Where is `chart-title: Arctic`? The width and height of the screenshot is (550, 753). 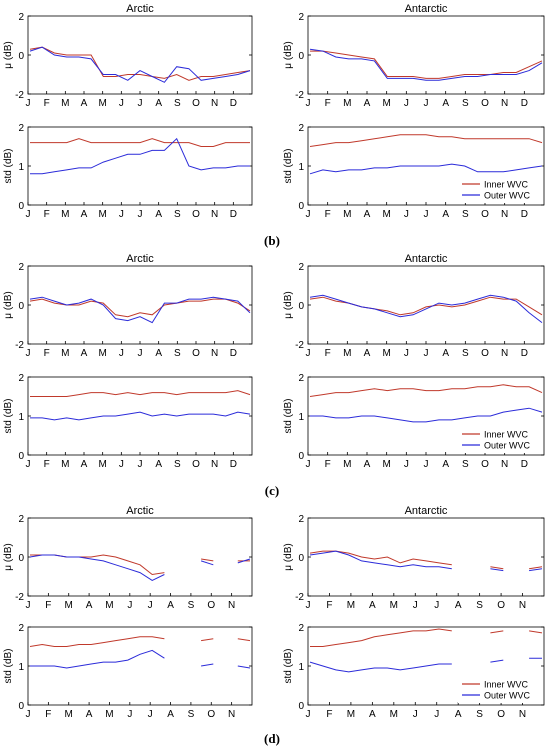 chart-title: Arctic is located at coordinates (140, 511).